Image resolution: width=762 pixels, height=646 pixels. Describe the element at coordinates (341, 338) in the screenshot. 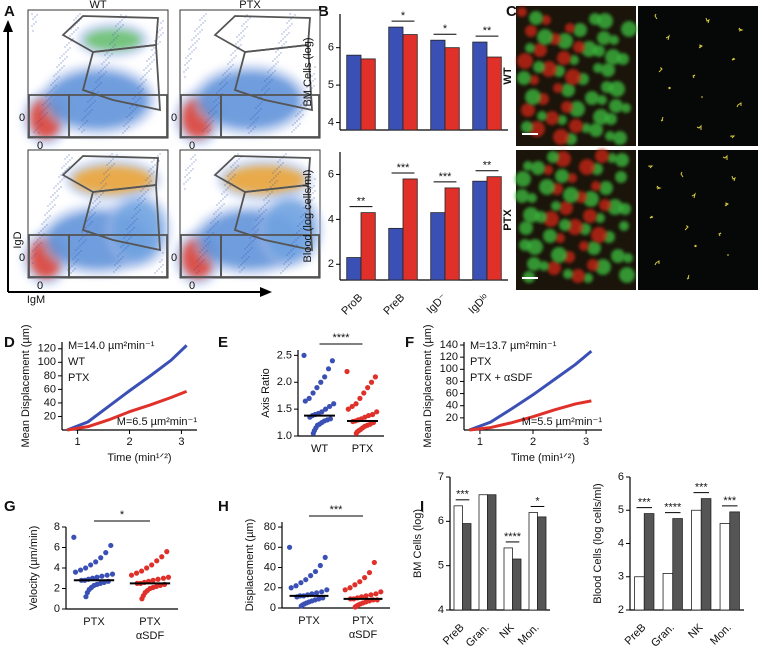

I see `significance-label: ****` at that location.